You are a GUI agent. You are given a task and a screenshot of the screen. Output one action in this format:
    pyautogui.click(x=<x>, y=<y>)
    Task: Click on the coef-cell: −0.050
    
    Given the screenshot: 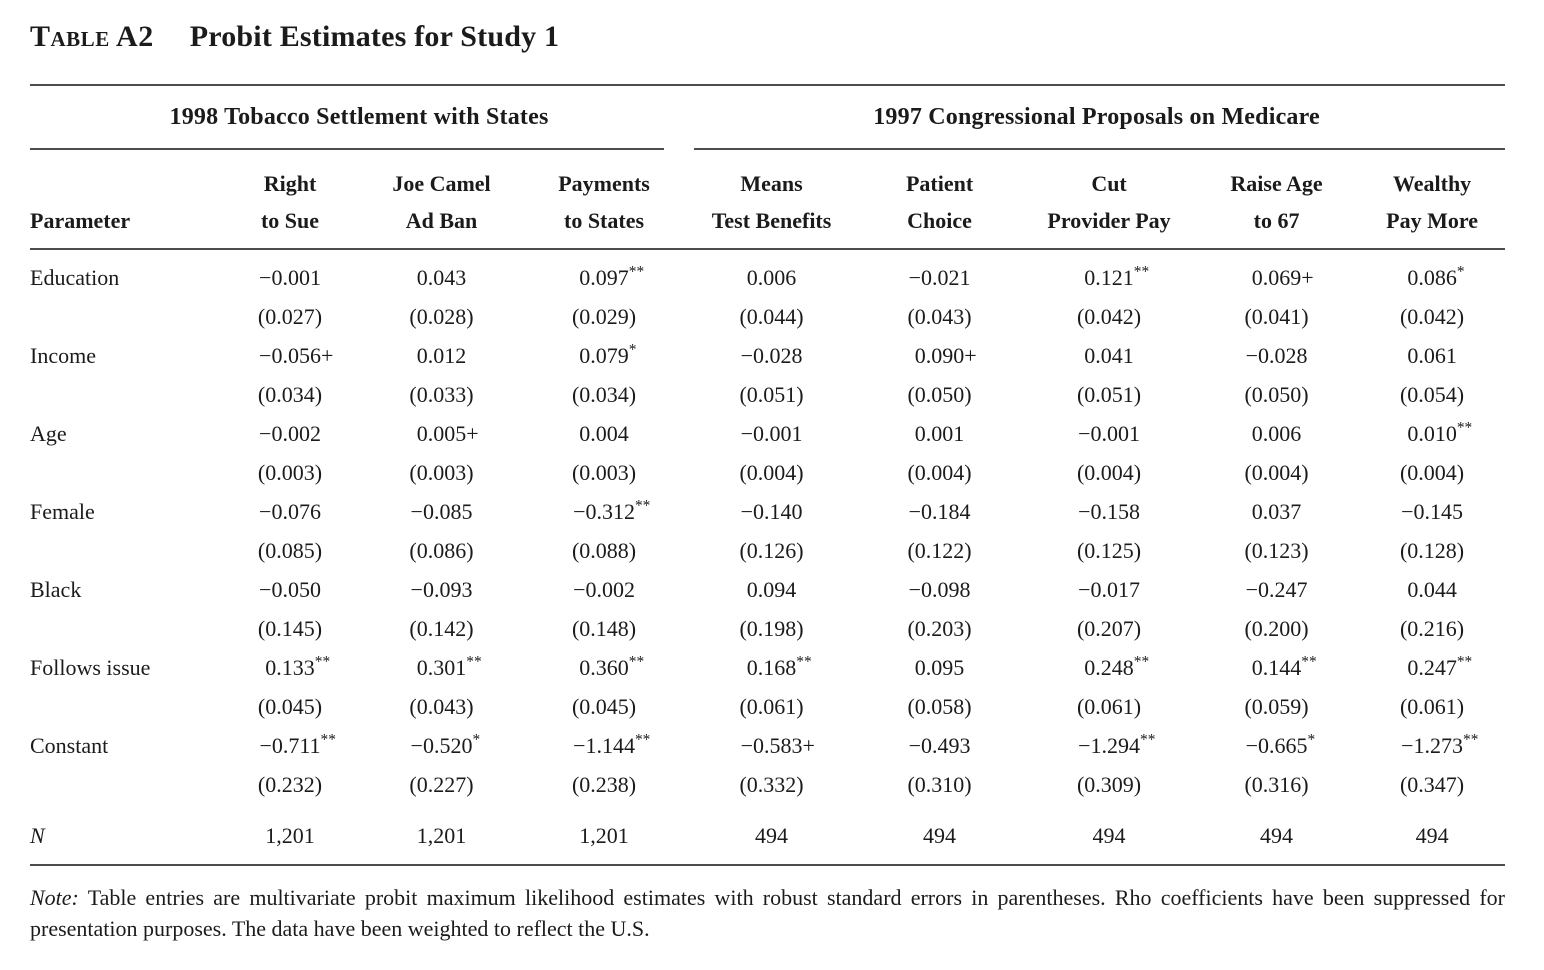 What is the action you would take?
    pyautogui.click(x=290, y=589)
    